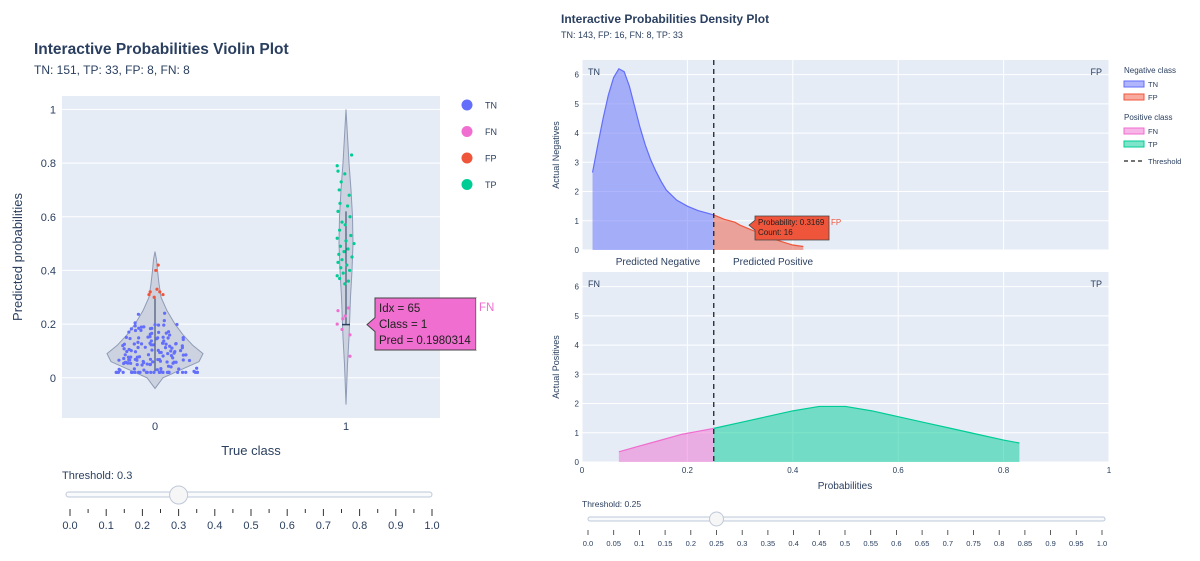 This screenshot has width=1200, height=561. I want to click on density-top-areas, so click(697, 159).